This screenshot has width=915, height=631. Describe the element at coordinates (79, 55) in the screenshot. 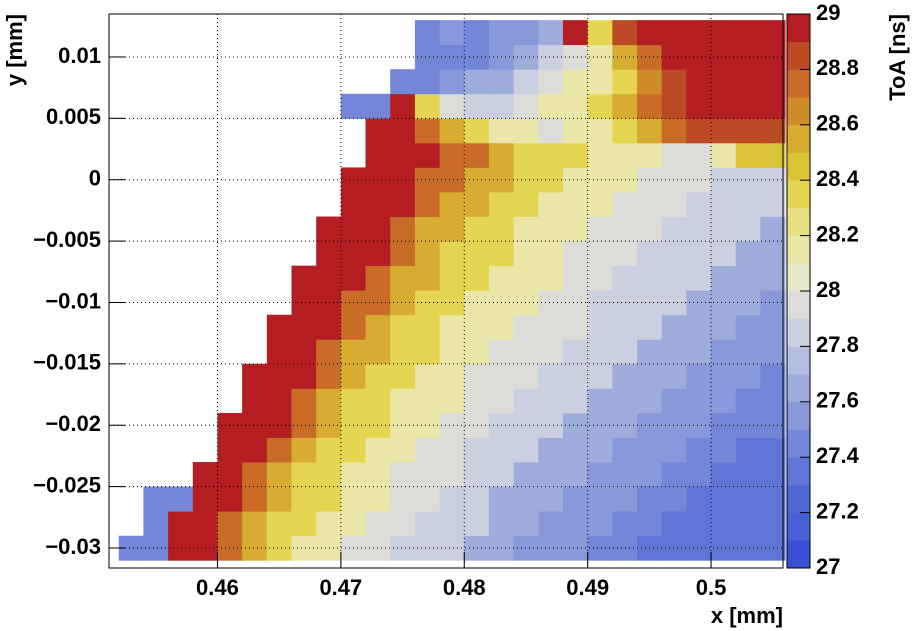

I see `y-tick-label: 0.01` at that location.